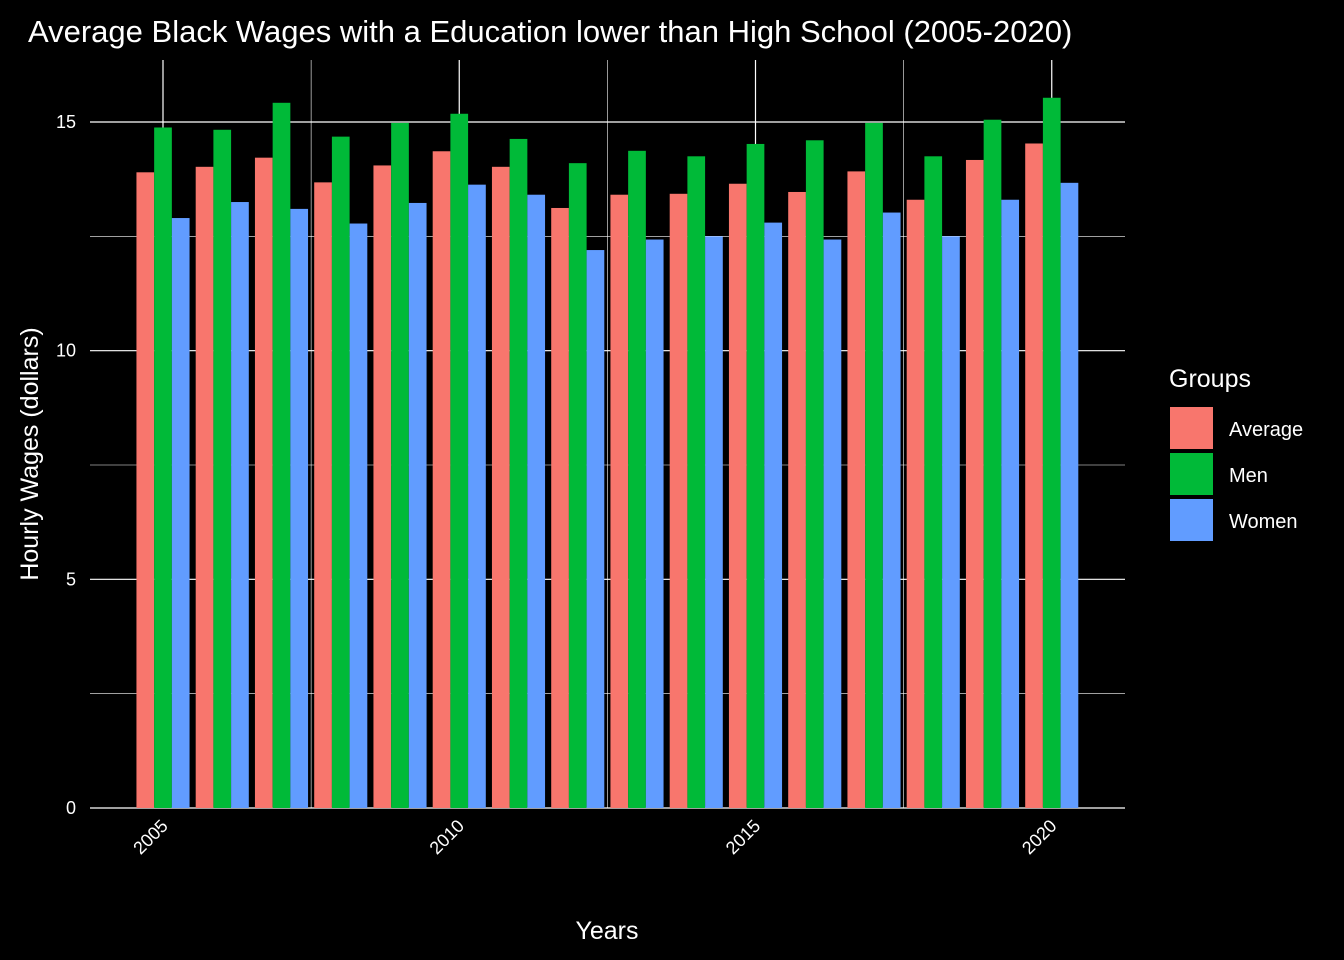 The width and height of the screenshot is (1344, 960). Describe the element at coordinates (263, 482) in the screenshot. I see `bar-average-2007` at that location.